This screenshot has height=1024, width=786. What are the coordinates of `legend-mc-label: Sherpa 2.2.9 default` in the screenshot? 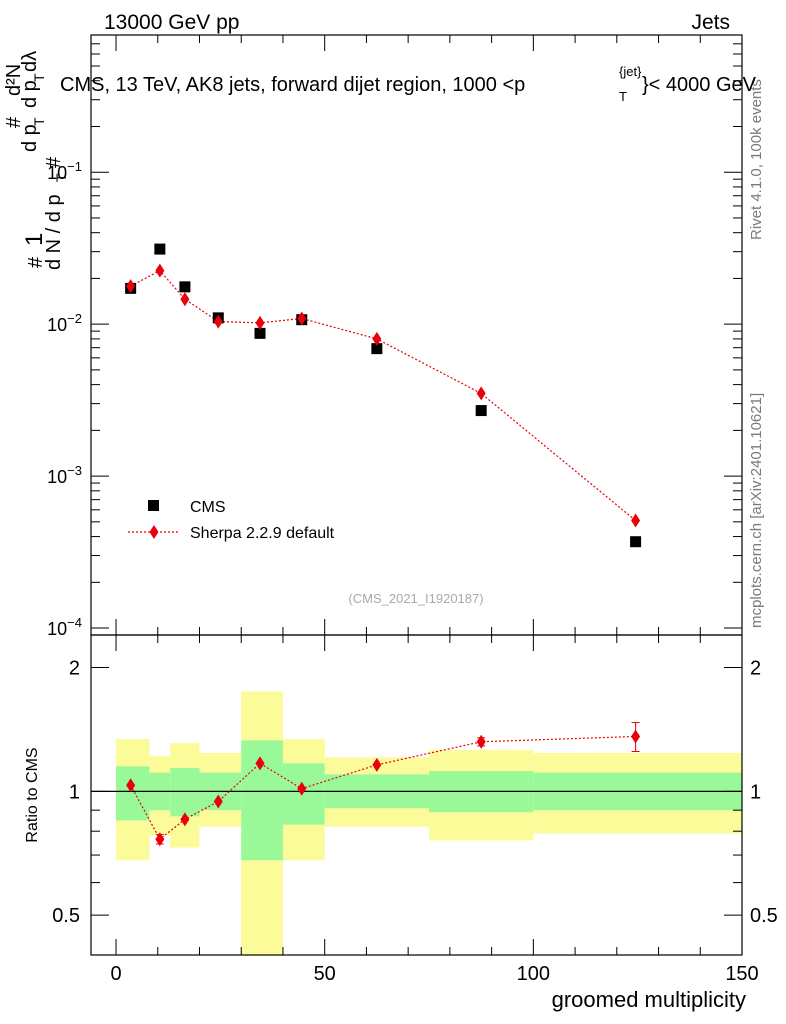 It's located at (262, 533).